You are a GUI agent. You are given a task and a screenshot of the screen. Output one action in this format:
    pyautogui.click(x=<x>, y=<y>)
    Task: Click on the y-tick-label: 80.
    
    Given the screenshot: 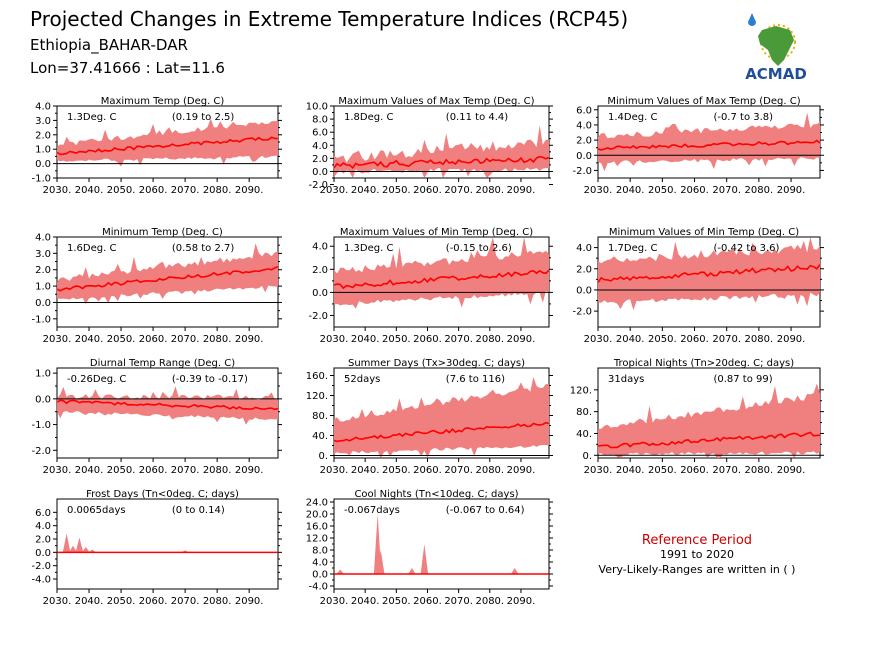 What is the action you would take?
    pyautogui.click(x=584, y=412)
    